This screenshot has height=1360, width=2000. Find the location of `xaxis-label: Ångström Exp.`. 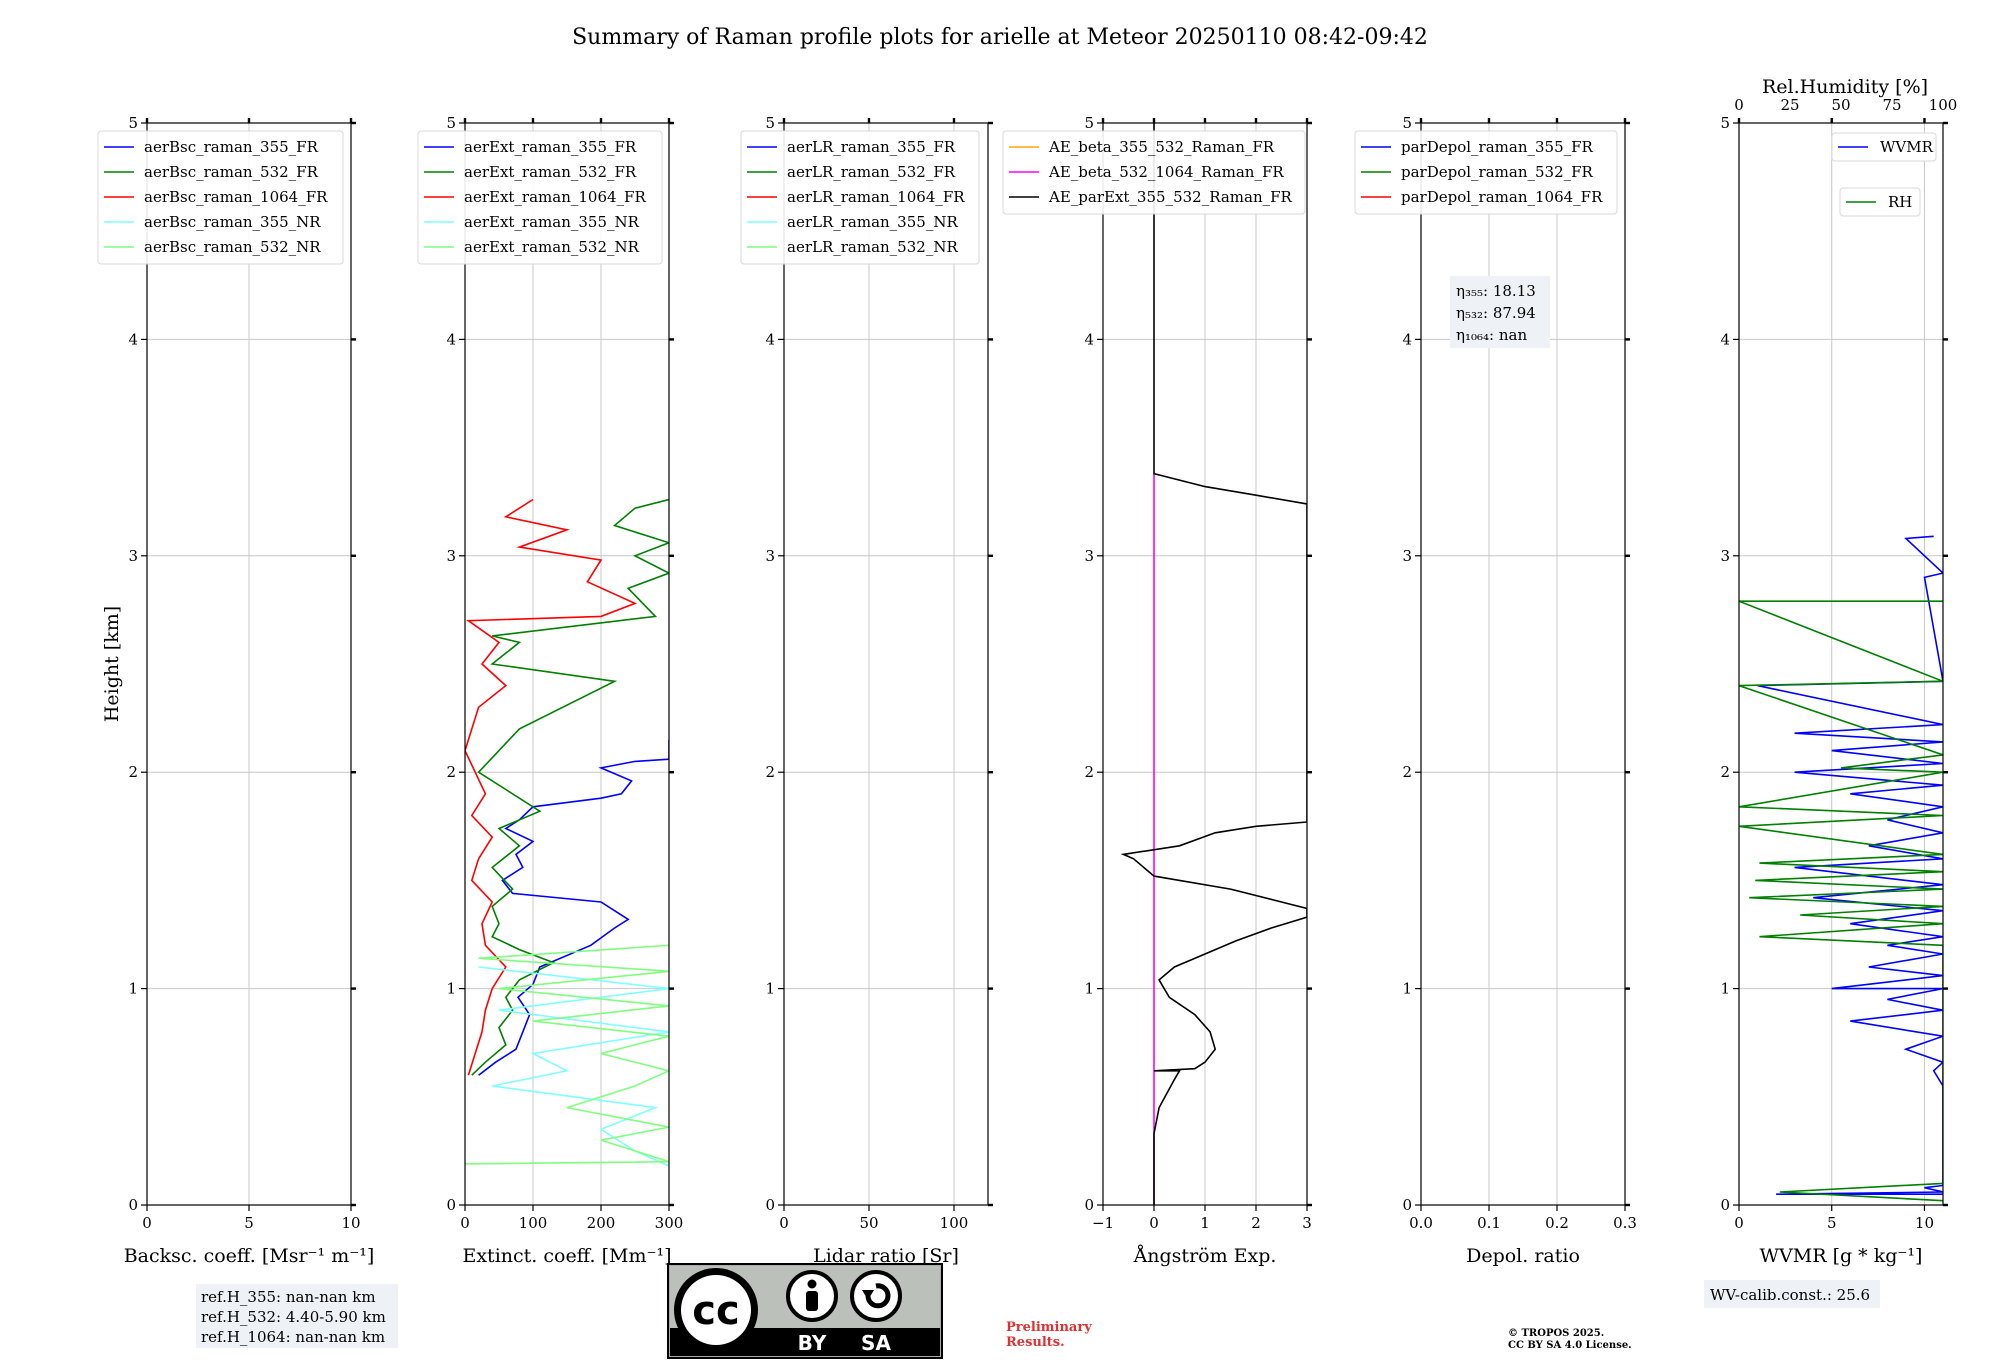

xaxis-label: Ångström Exp. is located at coordinates (1205, 1256).